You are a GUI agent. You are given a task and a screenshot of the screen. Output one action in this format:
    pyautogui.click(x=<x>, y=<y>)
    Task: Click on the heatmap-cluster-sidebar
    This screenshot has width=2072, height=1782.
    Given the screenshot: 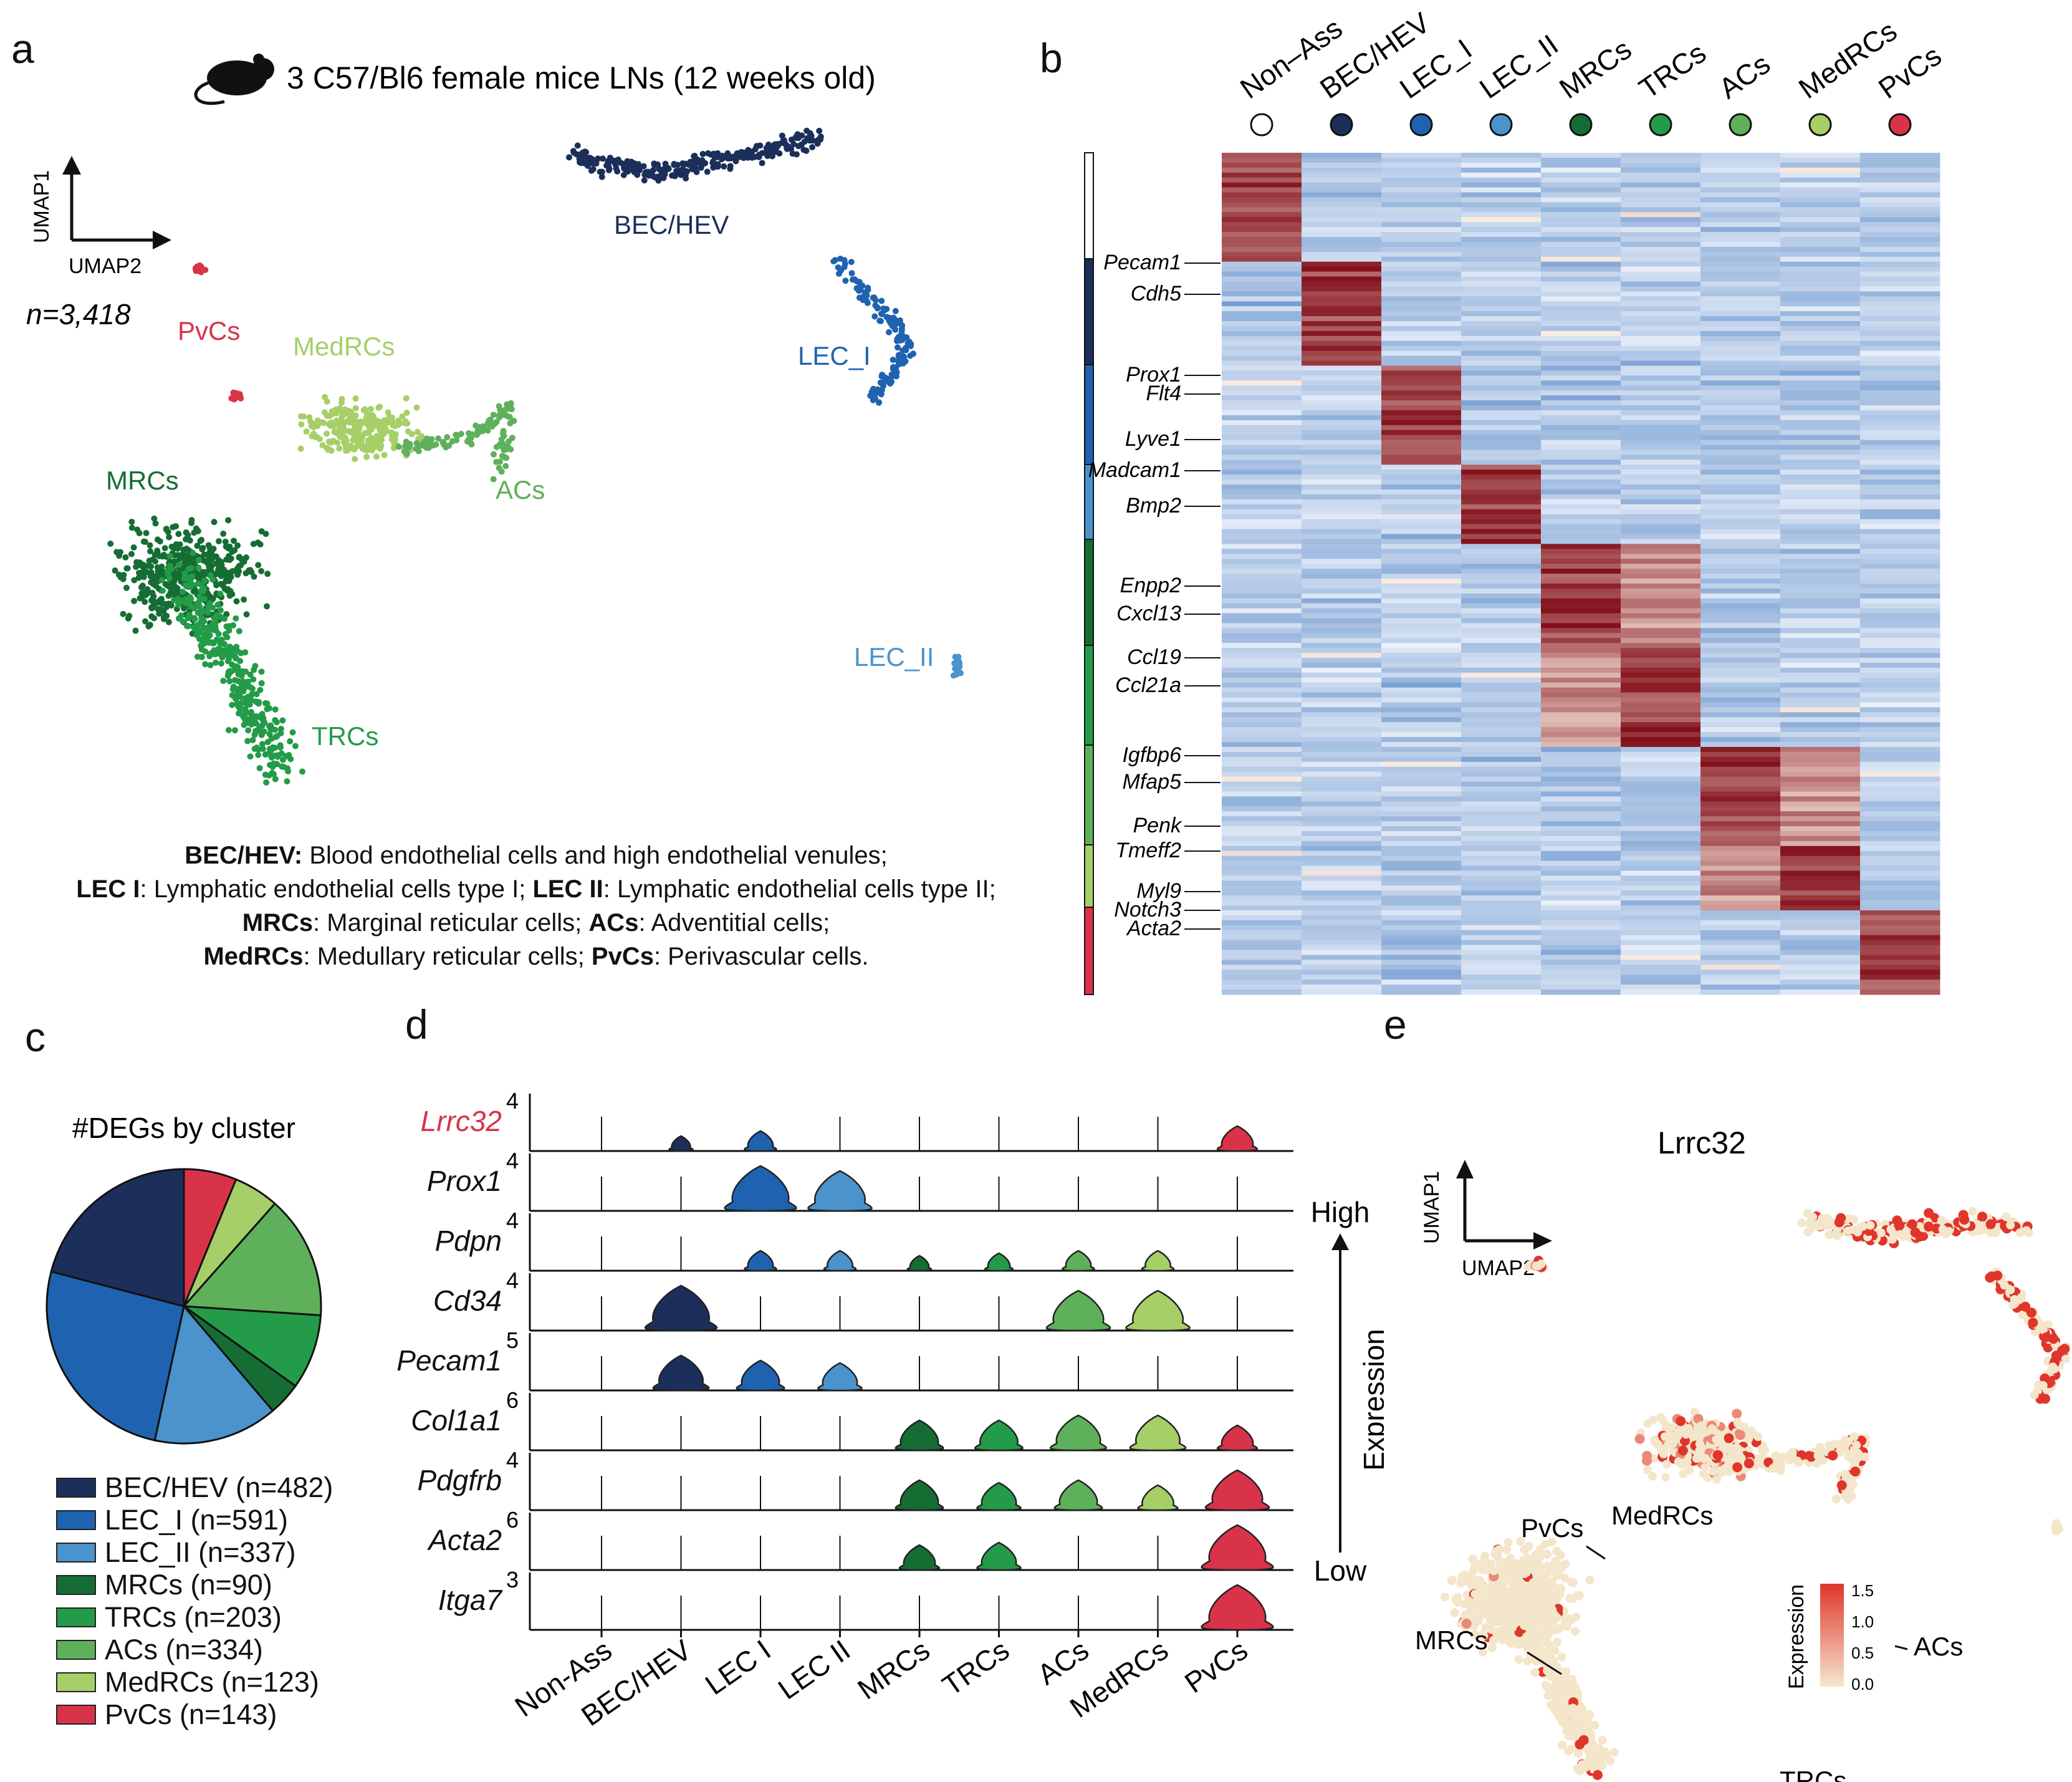 What is the action you would take?
    pyautogui.click(x=1089, y=573)
    